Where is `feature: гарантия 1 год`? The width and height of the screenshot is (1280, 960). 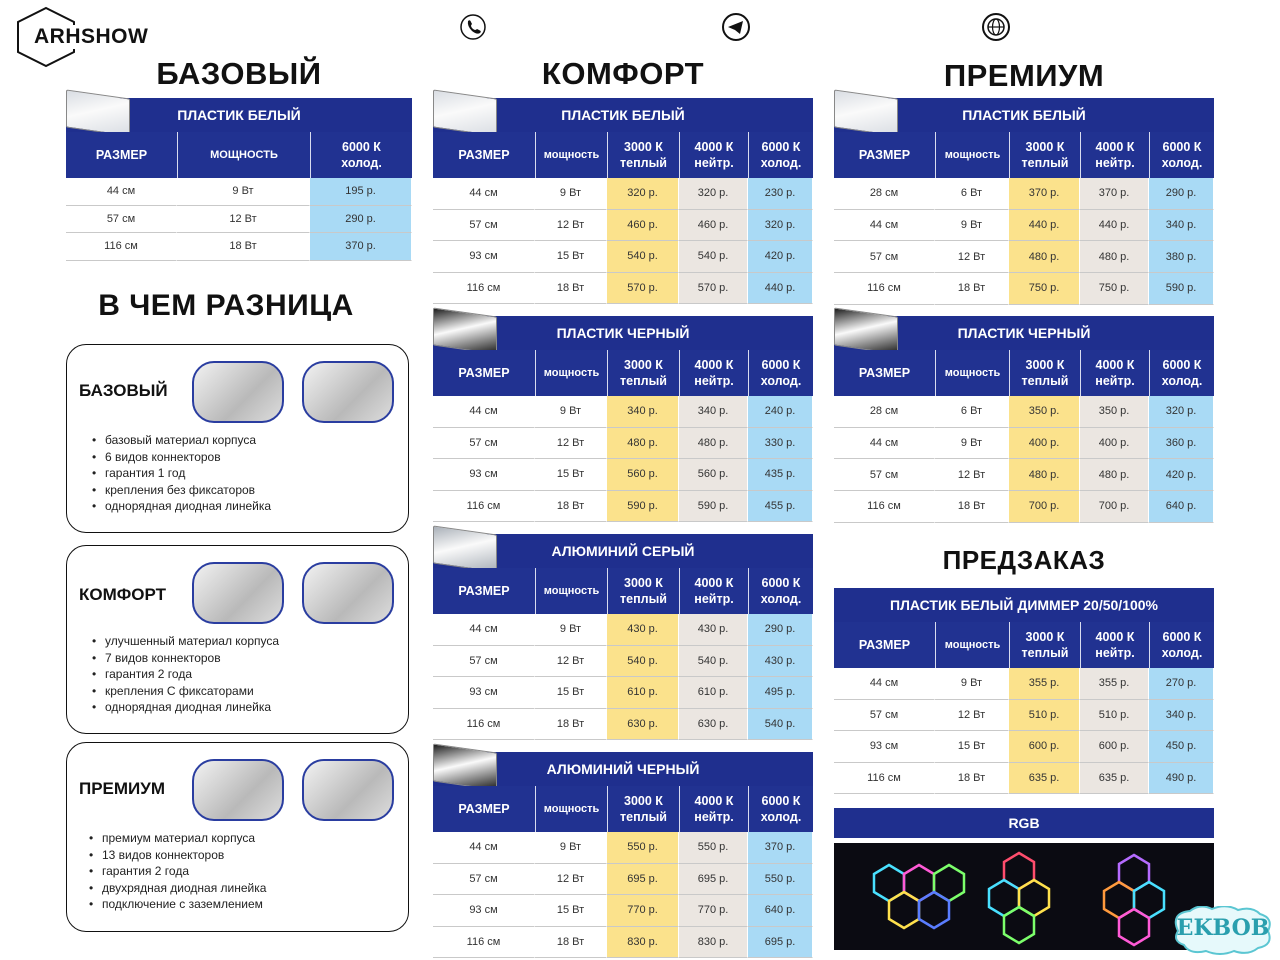 feature: гарантия 1 год is located at coordinates (138, 473).